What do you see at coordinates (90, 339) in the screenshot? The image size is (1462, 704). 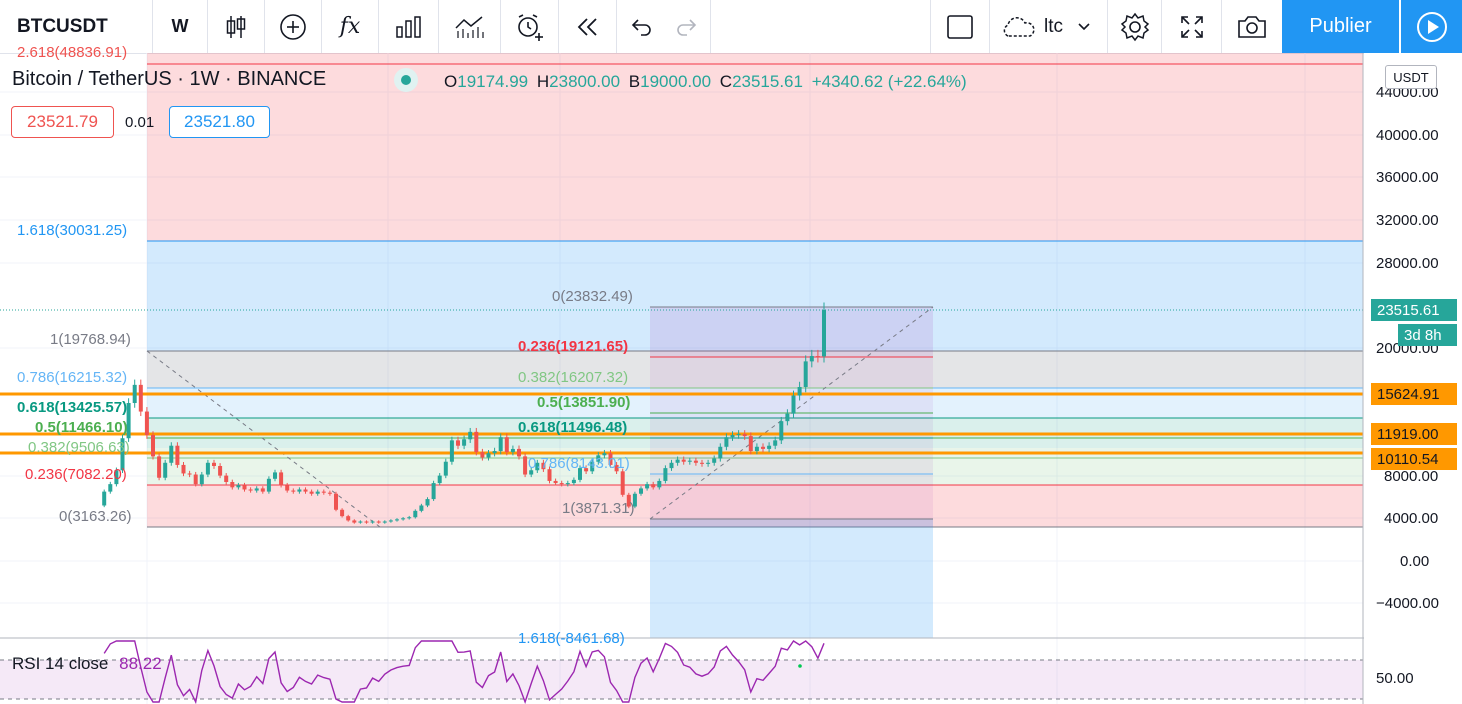 I see `fib-left-label-2: 1(19768.94)` at bounding box center [90, 339].